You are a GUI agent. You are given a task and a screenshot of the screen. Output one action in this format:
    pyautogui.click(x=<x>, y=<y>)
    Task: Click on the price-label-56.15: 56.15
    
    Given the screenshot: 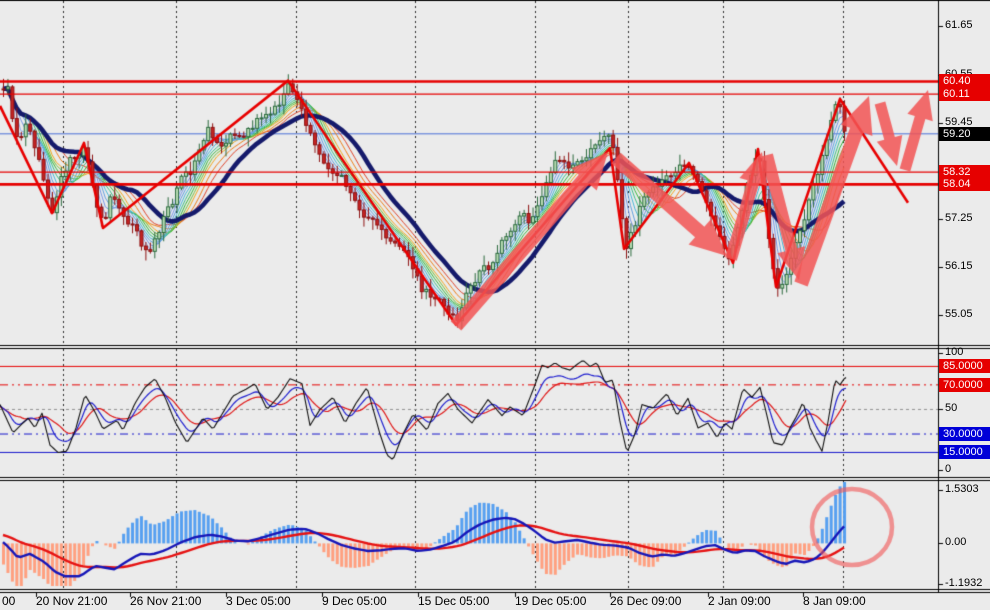 What is the action you would take?
    pyautogui.click(x=959, y=266)
    